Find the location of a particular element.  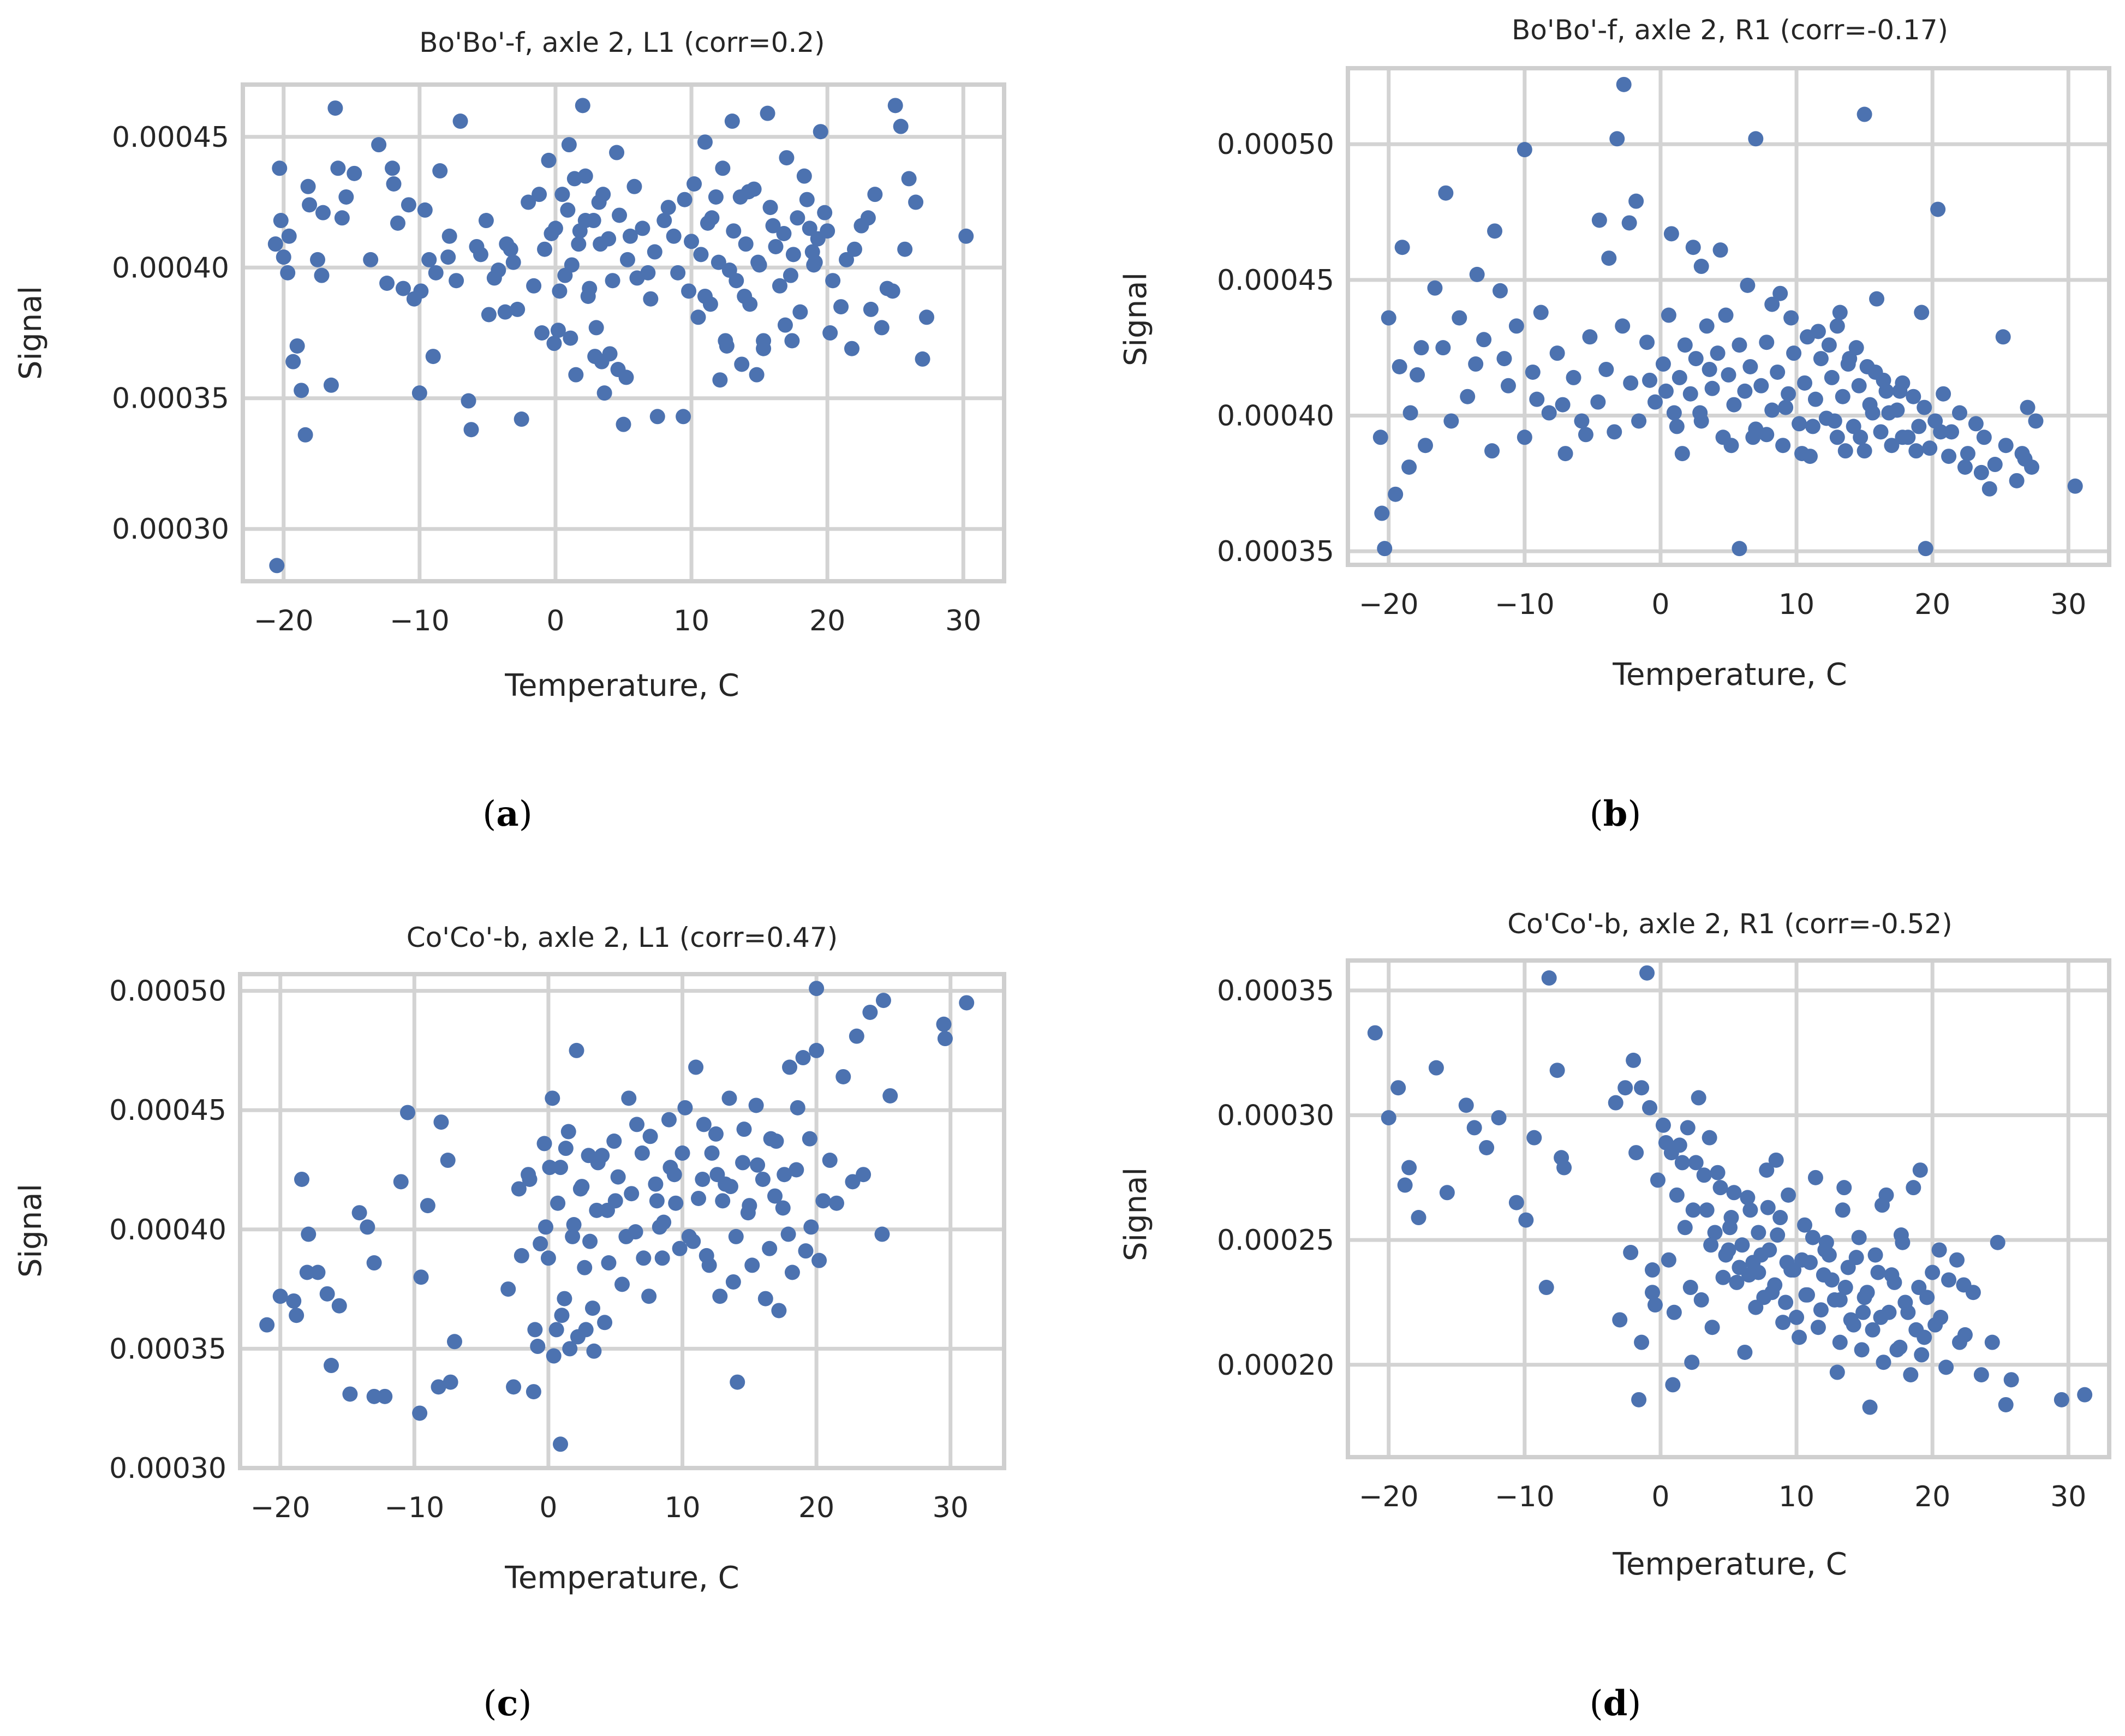

y-axis-label: Signal is located at coordinates (1136, 1214).